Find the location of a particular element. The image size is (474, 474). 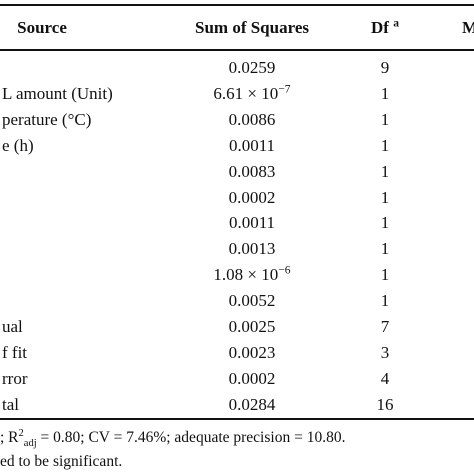

row-label: f fit is located at coordinates (15, 352).